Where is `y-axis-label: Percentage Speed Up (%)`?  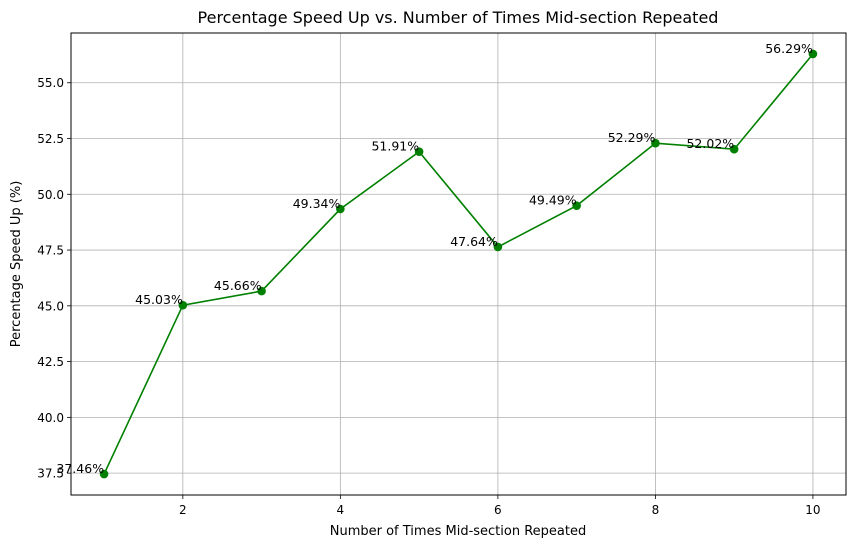
y-axis-label: Percentage Speed Up (%) is located at coordinates (16, 264).